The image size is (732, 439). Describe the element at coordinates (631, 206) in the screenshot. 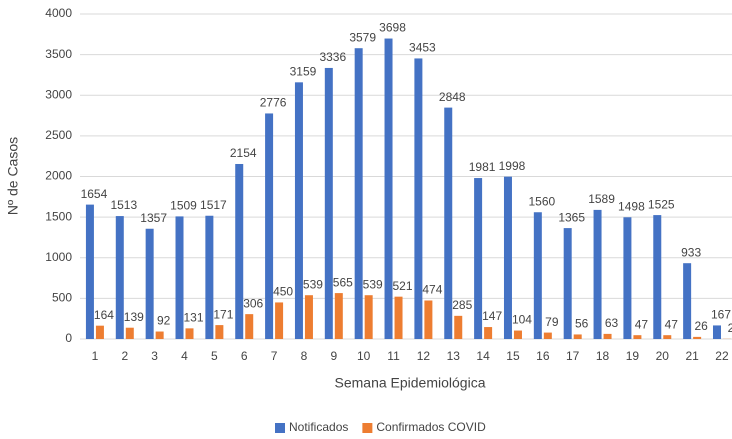

I see `data-label: 1498` at that location.